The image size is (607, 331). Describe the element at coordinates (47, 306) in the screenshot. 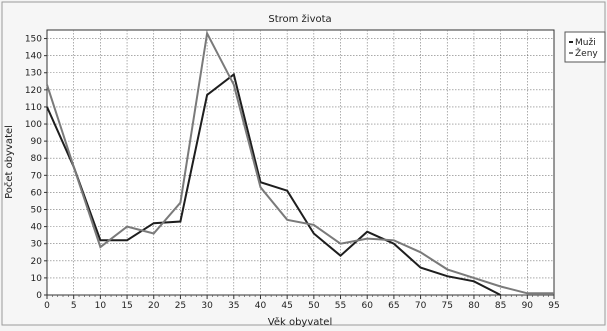

I see `x-tick-label: 0` at that location.